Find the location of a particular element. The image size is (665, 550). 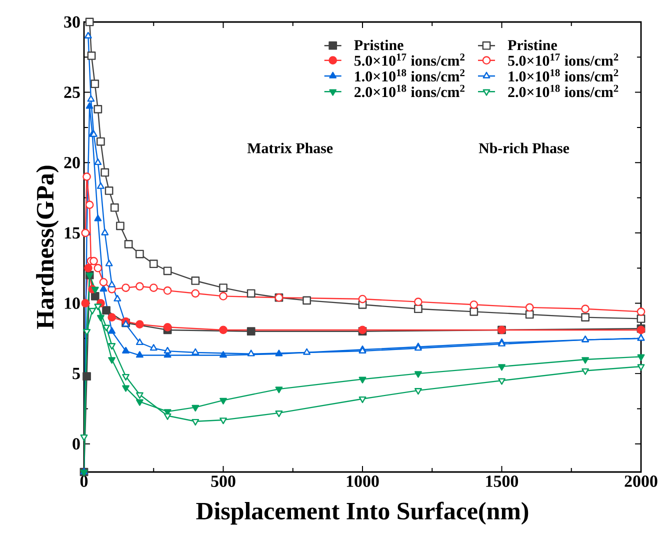

annotation: Nb-rich Phase is located at coordinates (524, 148).